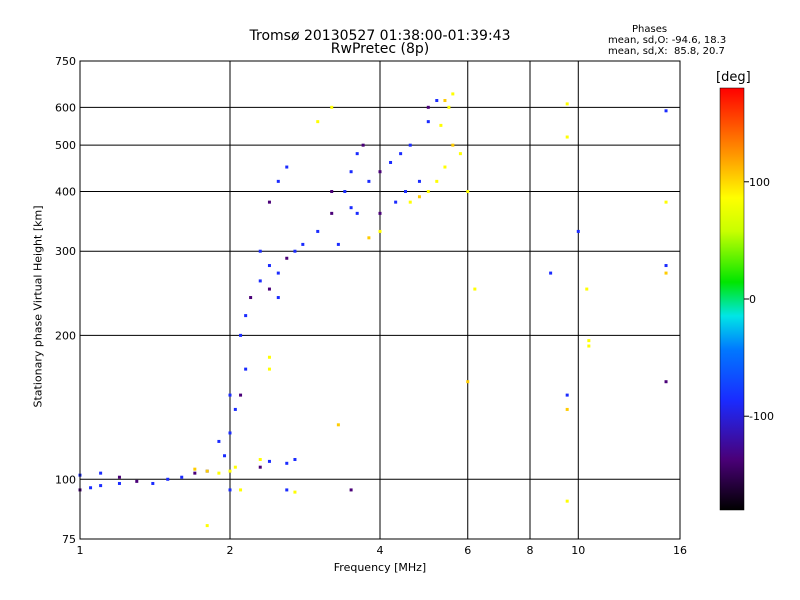 The image size is (800, 600). I want to click on y-tick-label: 600, so click(65, 107).